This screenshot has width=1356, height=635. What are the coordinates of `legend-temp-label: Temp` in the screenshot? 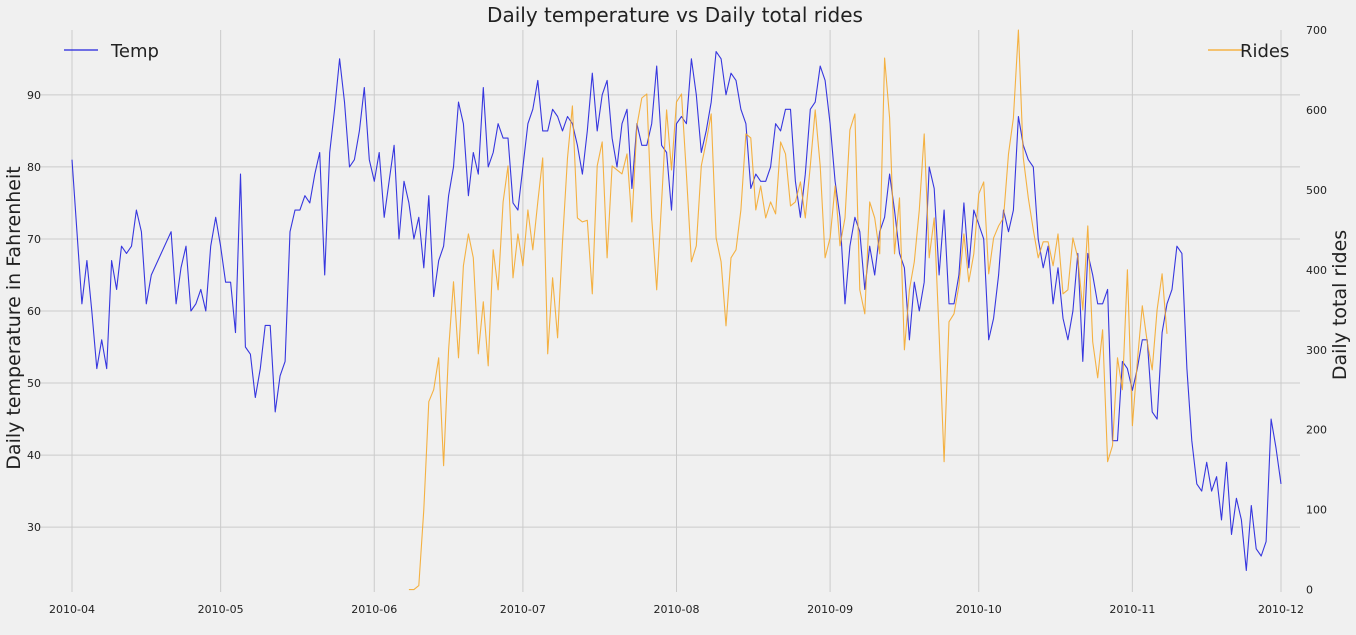 It's located at (134, 51).